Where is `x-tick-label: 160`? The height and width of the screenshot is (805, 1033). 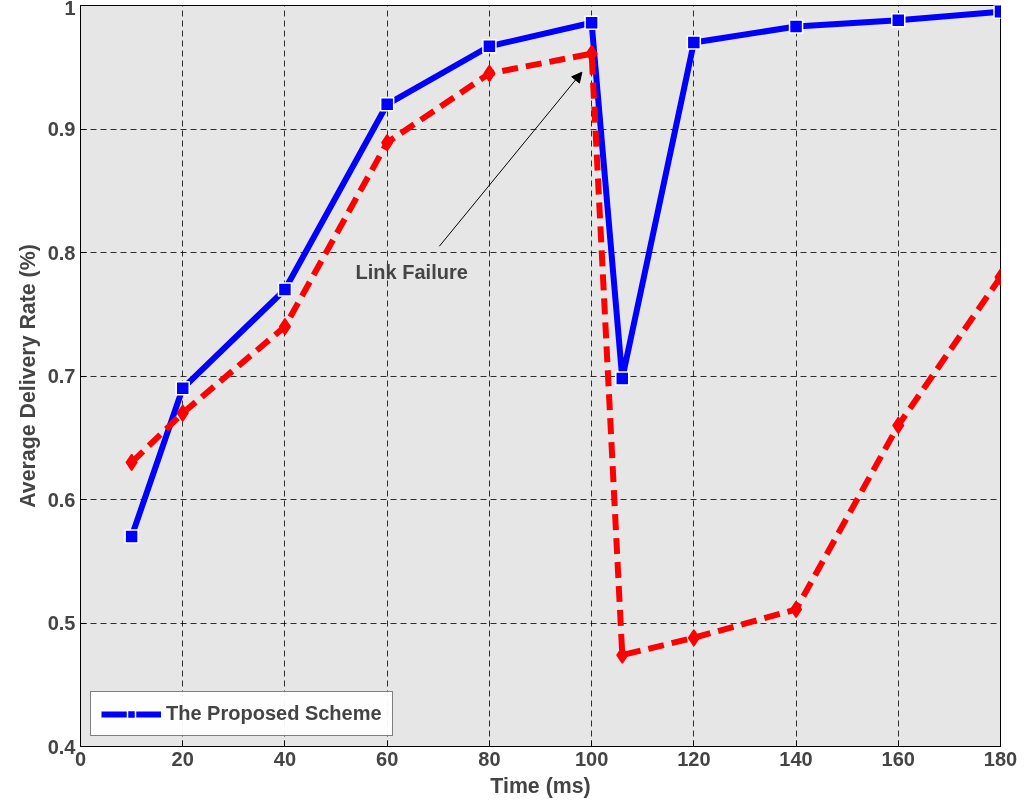 x-tick-label: 160 is located at coordinates (898, 758).